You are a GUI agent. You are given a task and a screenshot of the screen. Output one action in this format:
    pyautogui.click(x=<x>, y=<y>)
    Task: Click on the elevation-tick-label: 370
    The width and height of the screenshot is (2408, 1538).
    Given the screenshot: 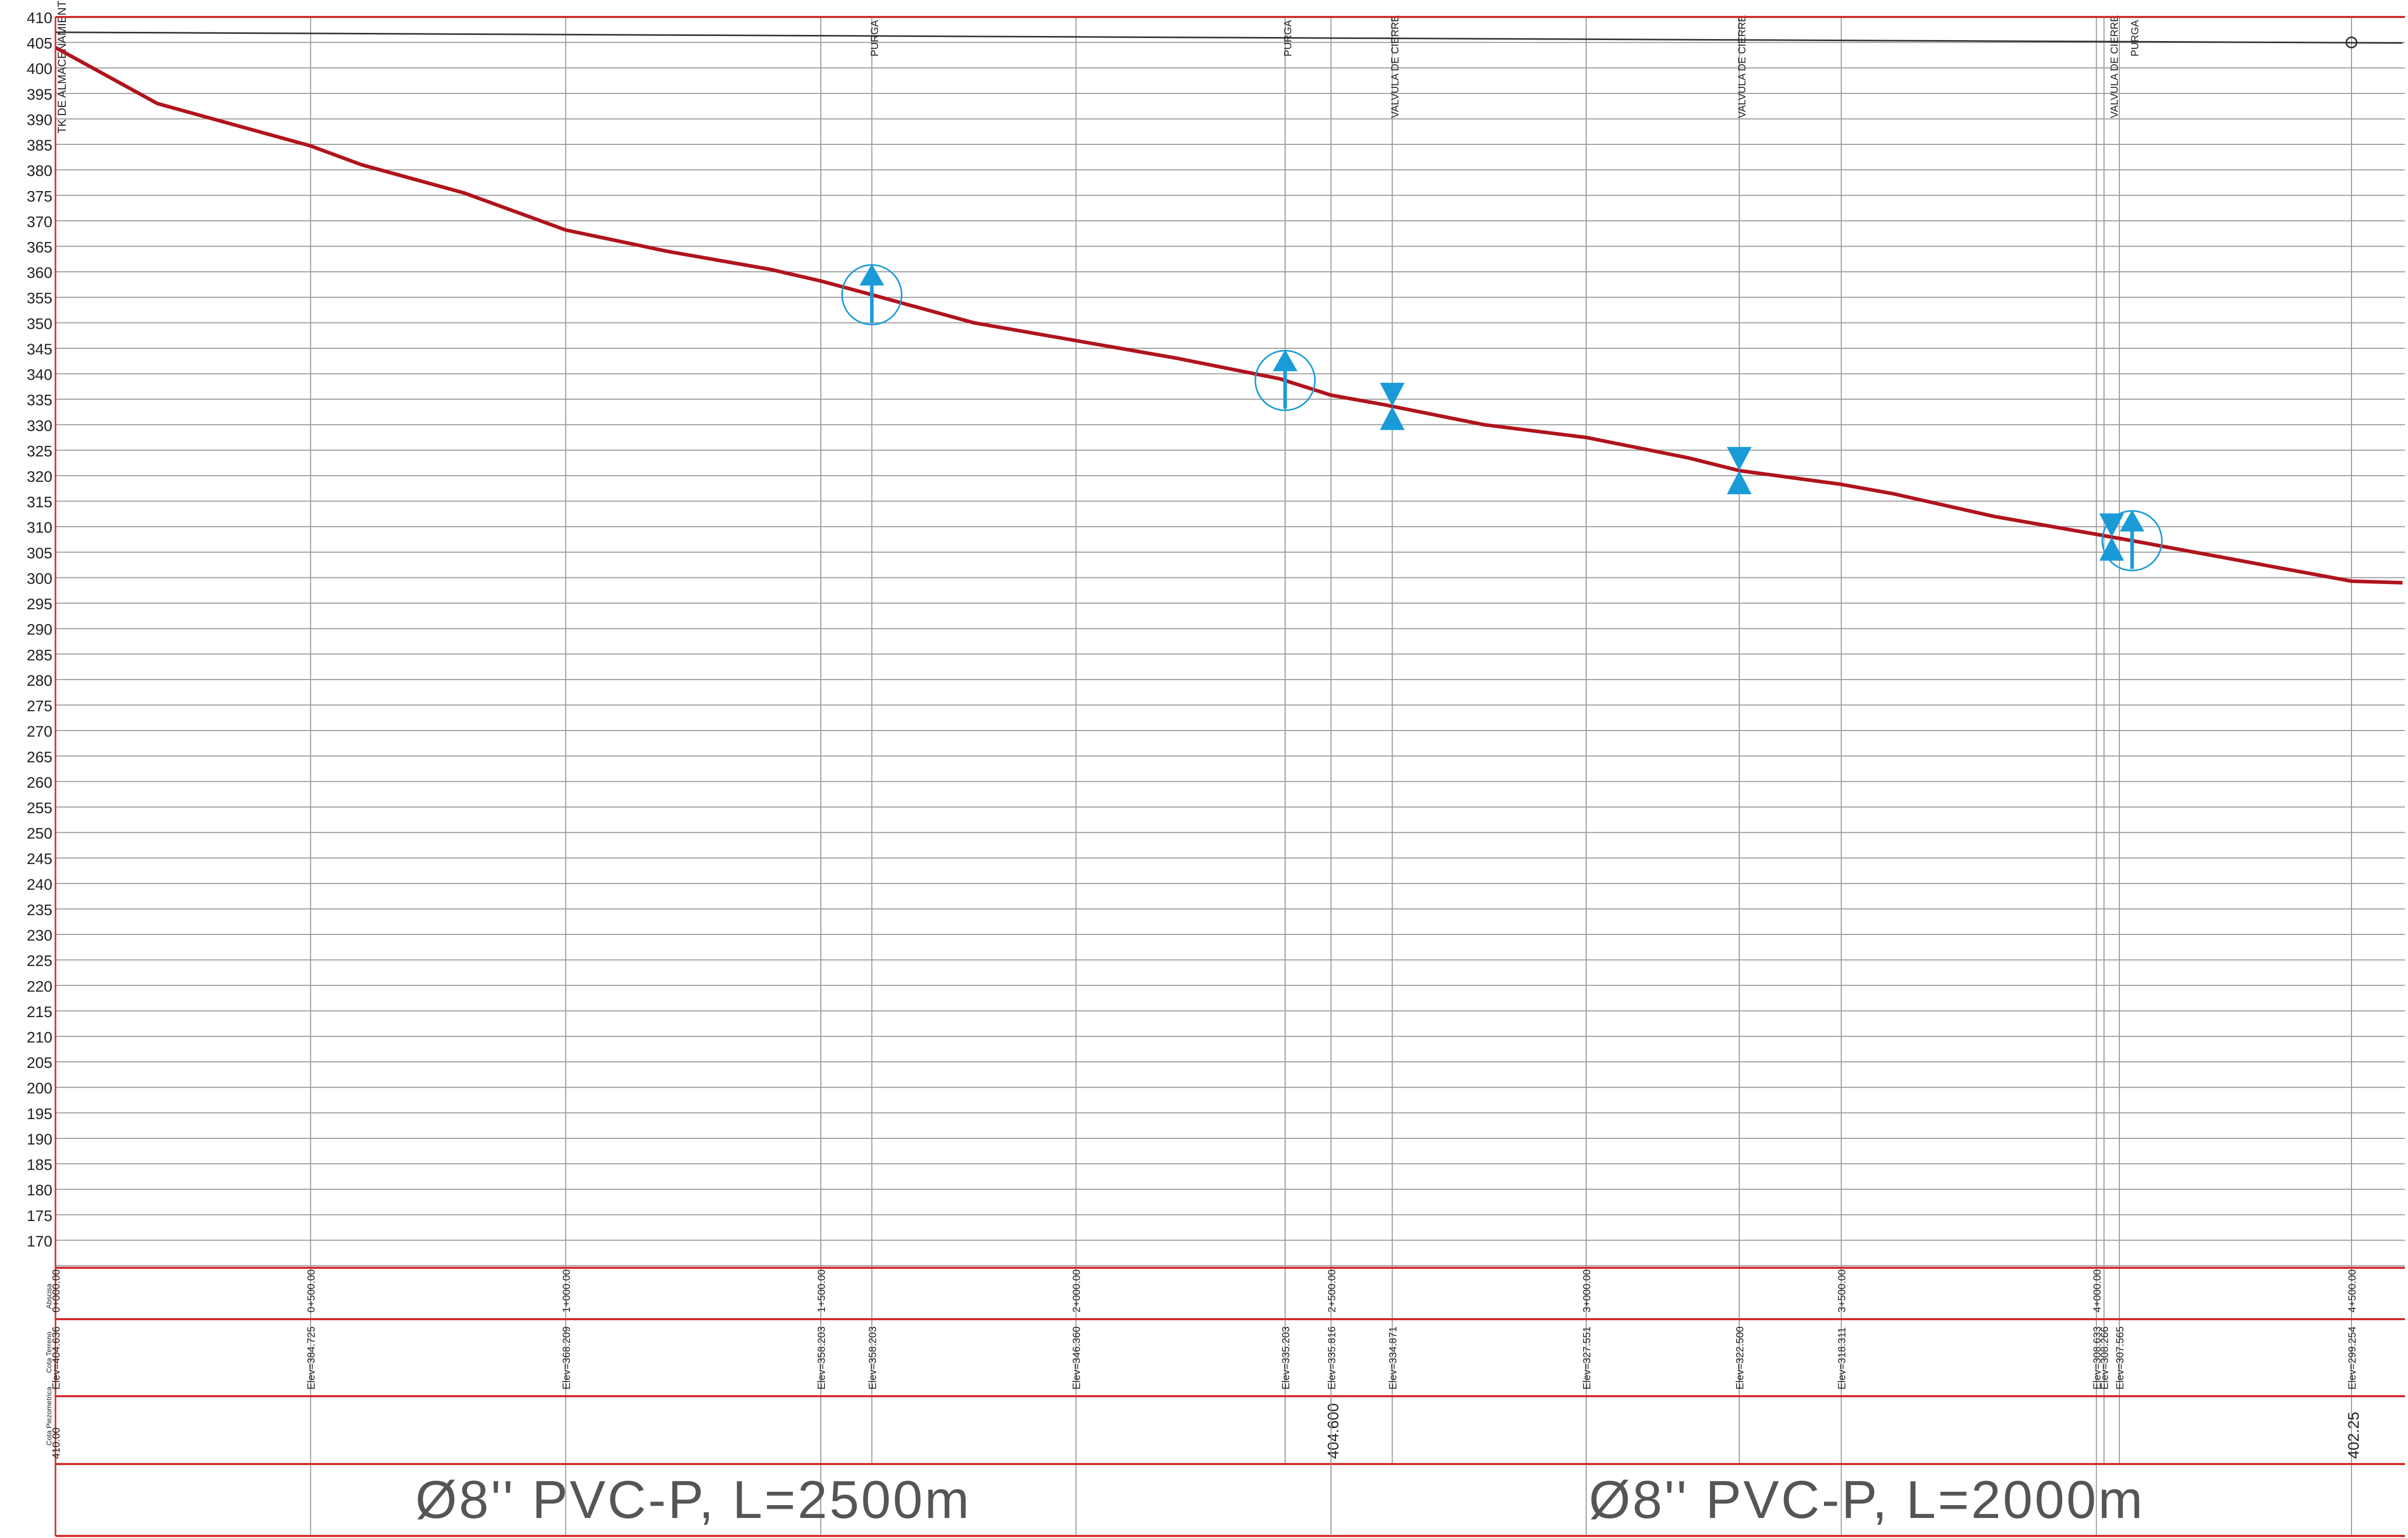 What is the action you would take?
    pyautogui.click(x=39, y=222)
    